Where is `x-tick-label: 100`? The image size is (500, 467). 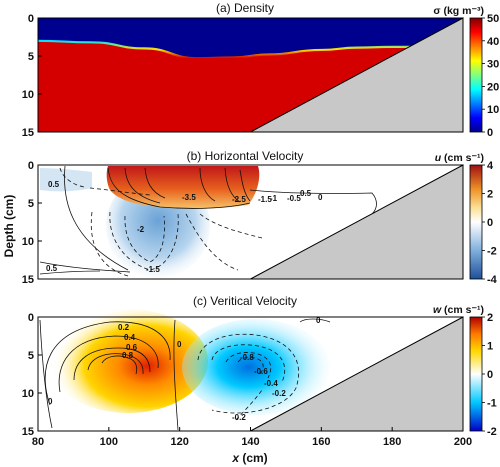 x-tick-label: 100 is located at coordinates (109, 442).